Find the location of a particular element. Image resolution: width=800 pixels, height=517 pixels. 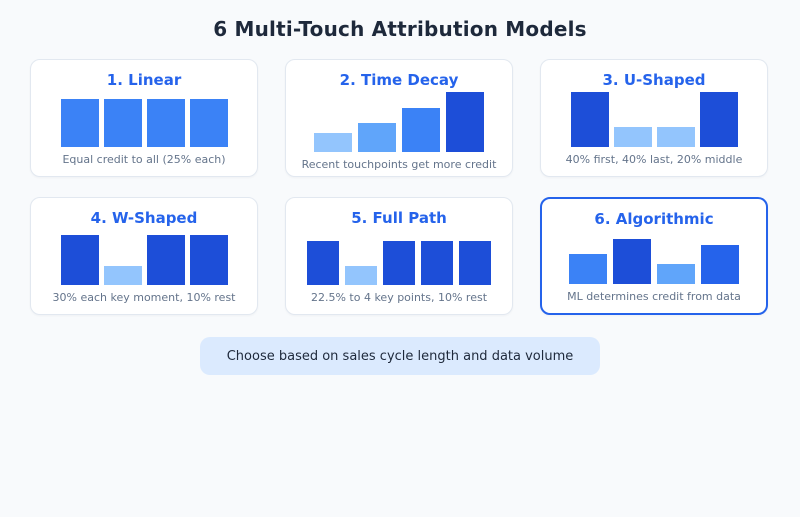

model-card-description: ML determines credit from data is located at coordinates (654, 296).